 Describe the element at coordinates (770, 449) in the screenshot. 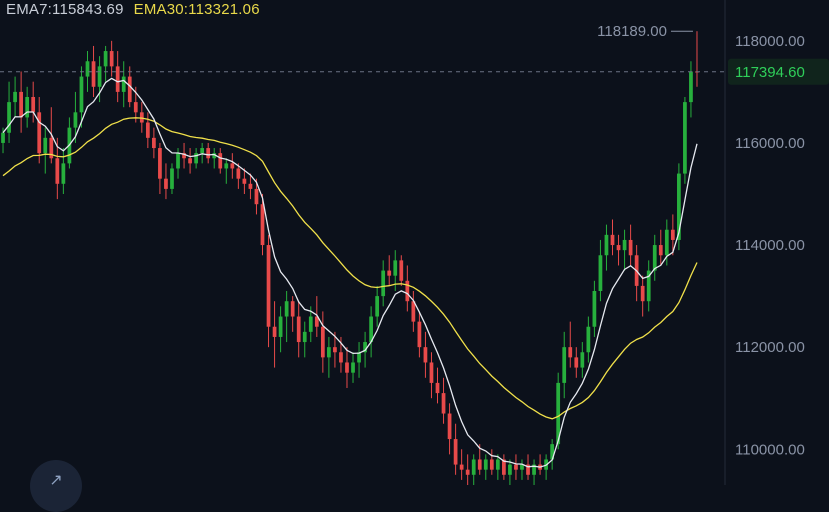

I see `y-tick-label: 110000.00` at that location.